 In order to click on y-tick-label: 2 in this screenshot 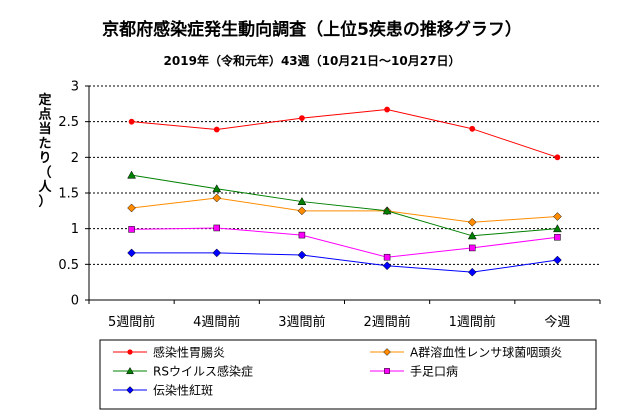, I will do `click(75, 158)`.